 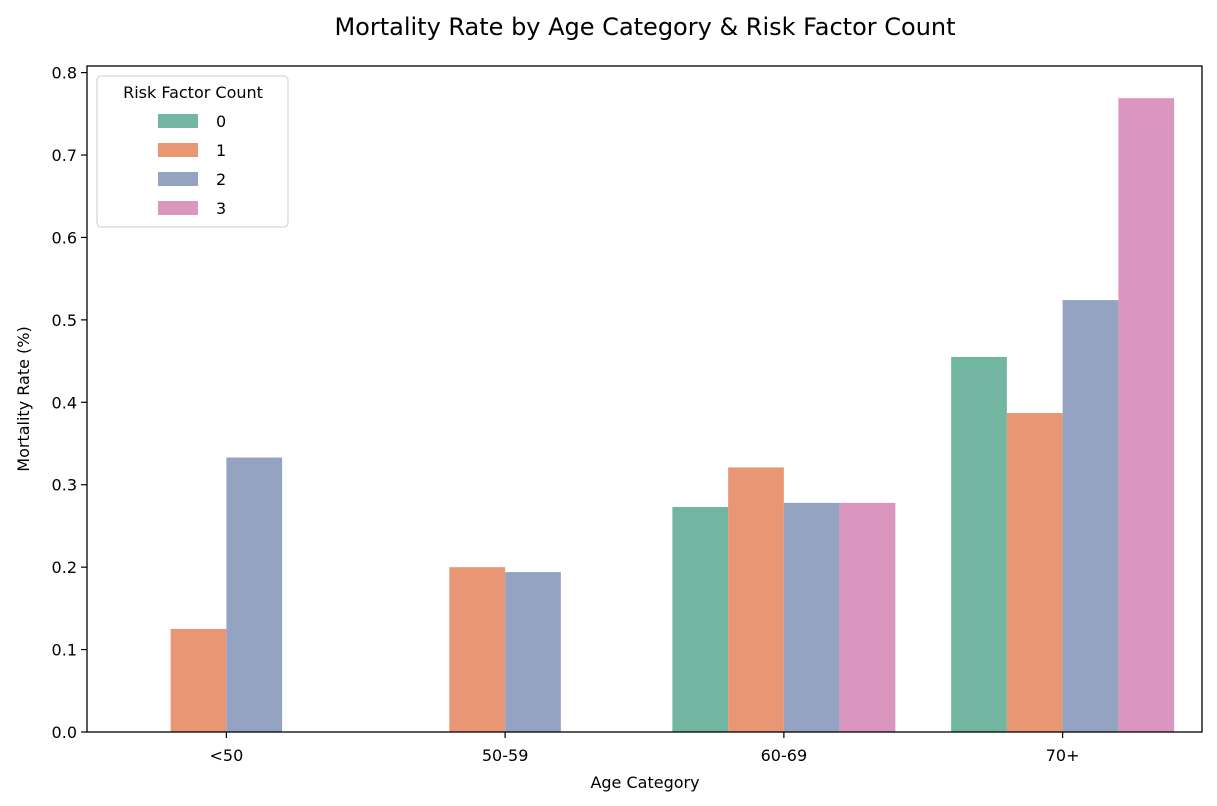 What do you see at coordinates (221, 121) in the screenshot?
I see `legend-label: 0` at bounding box center [221, 121].